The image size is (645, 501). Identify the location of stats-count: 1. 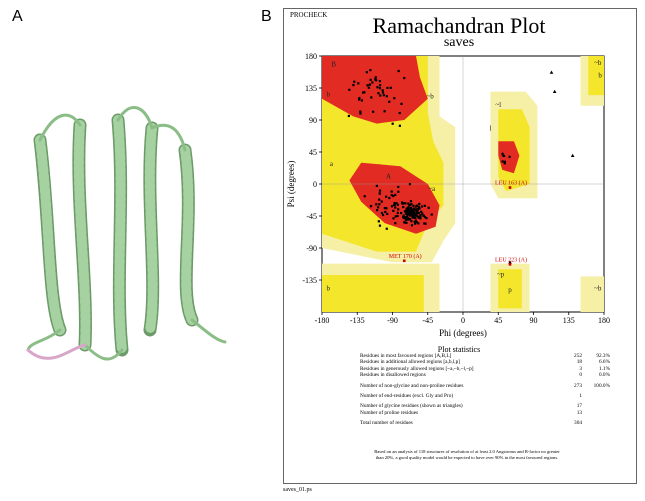
(580, 396).